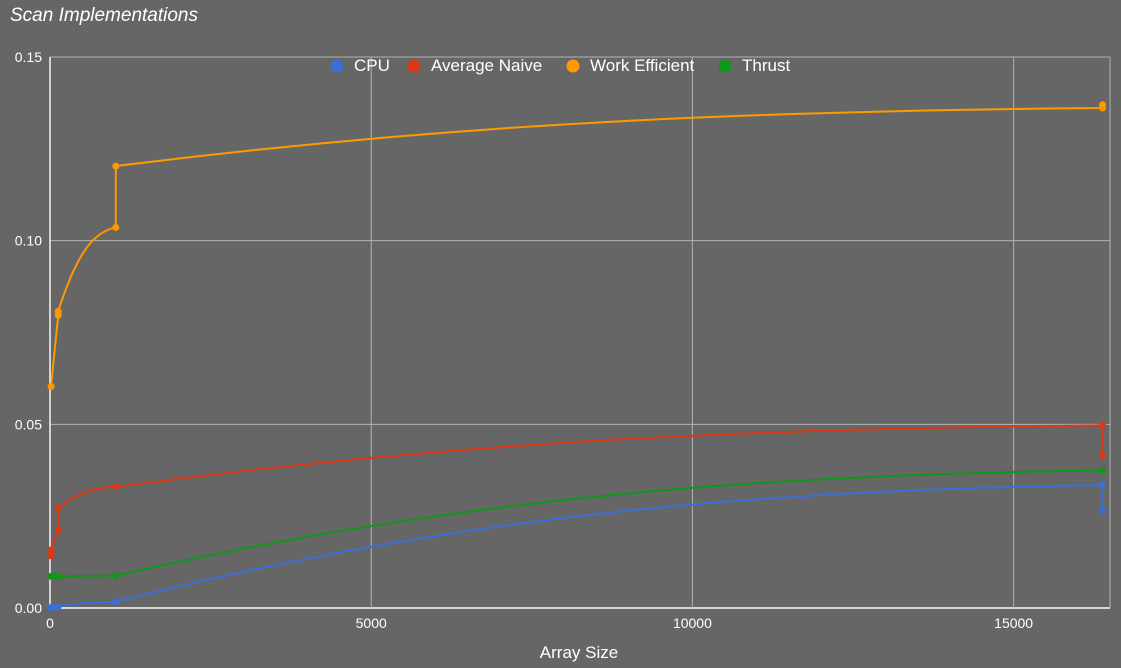 This screenshot has height=668, width=1121. I want to click on y-tick-label: 0.00, so click(28, 608).